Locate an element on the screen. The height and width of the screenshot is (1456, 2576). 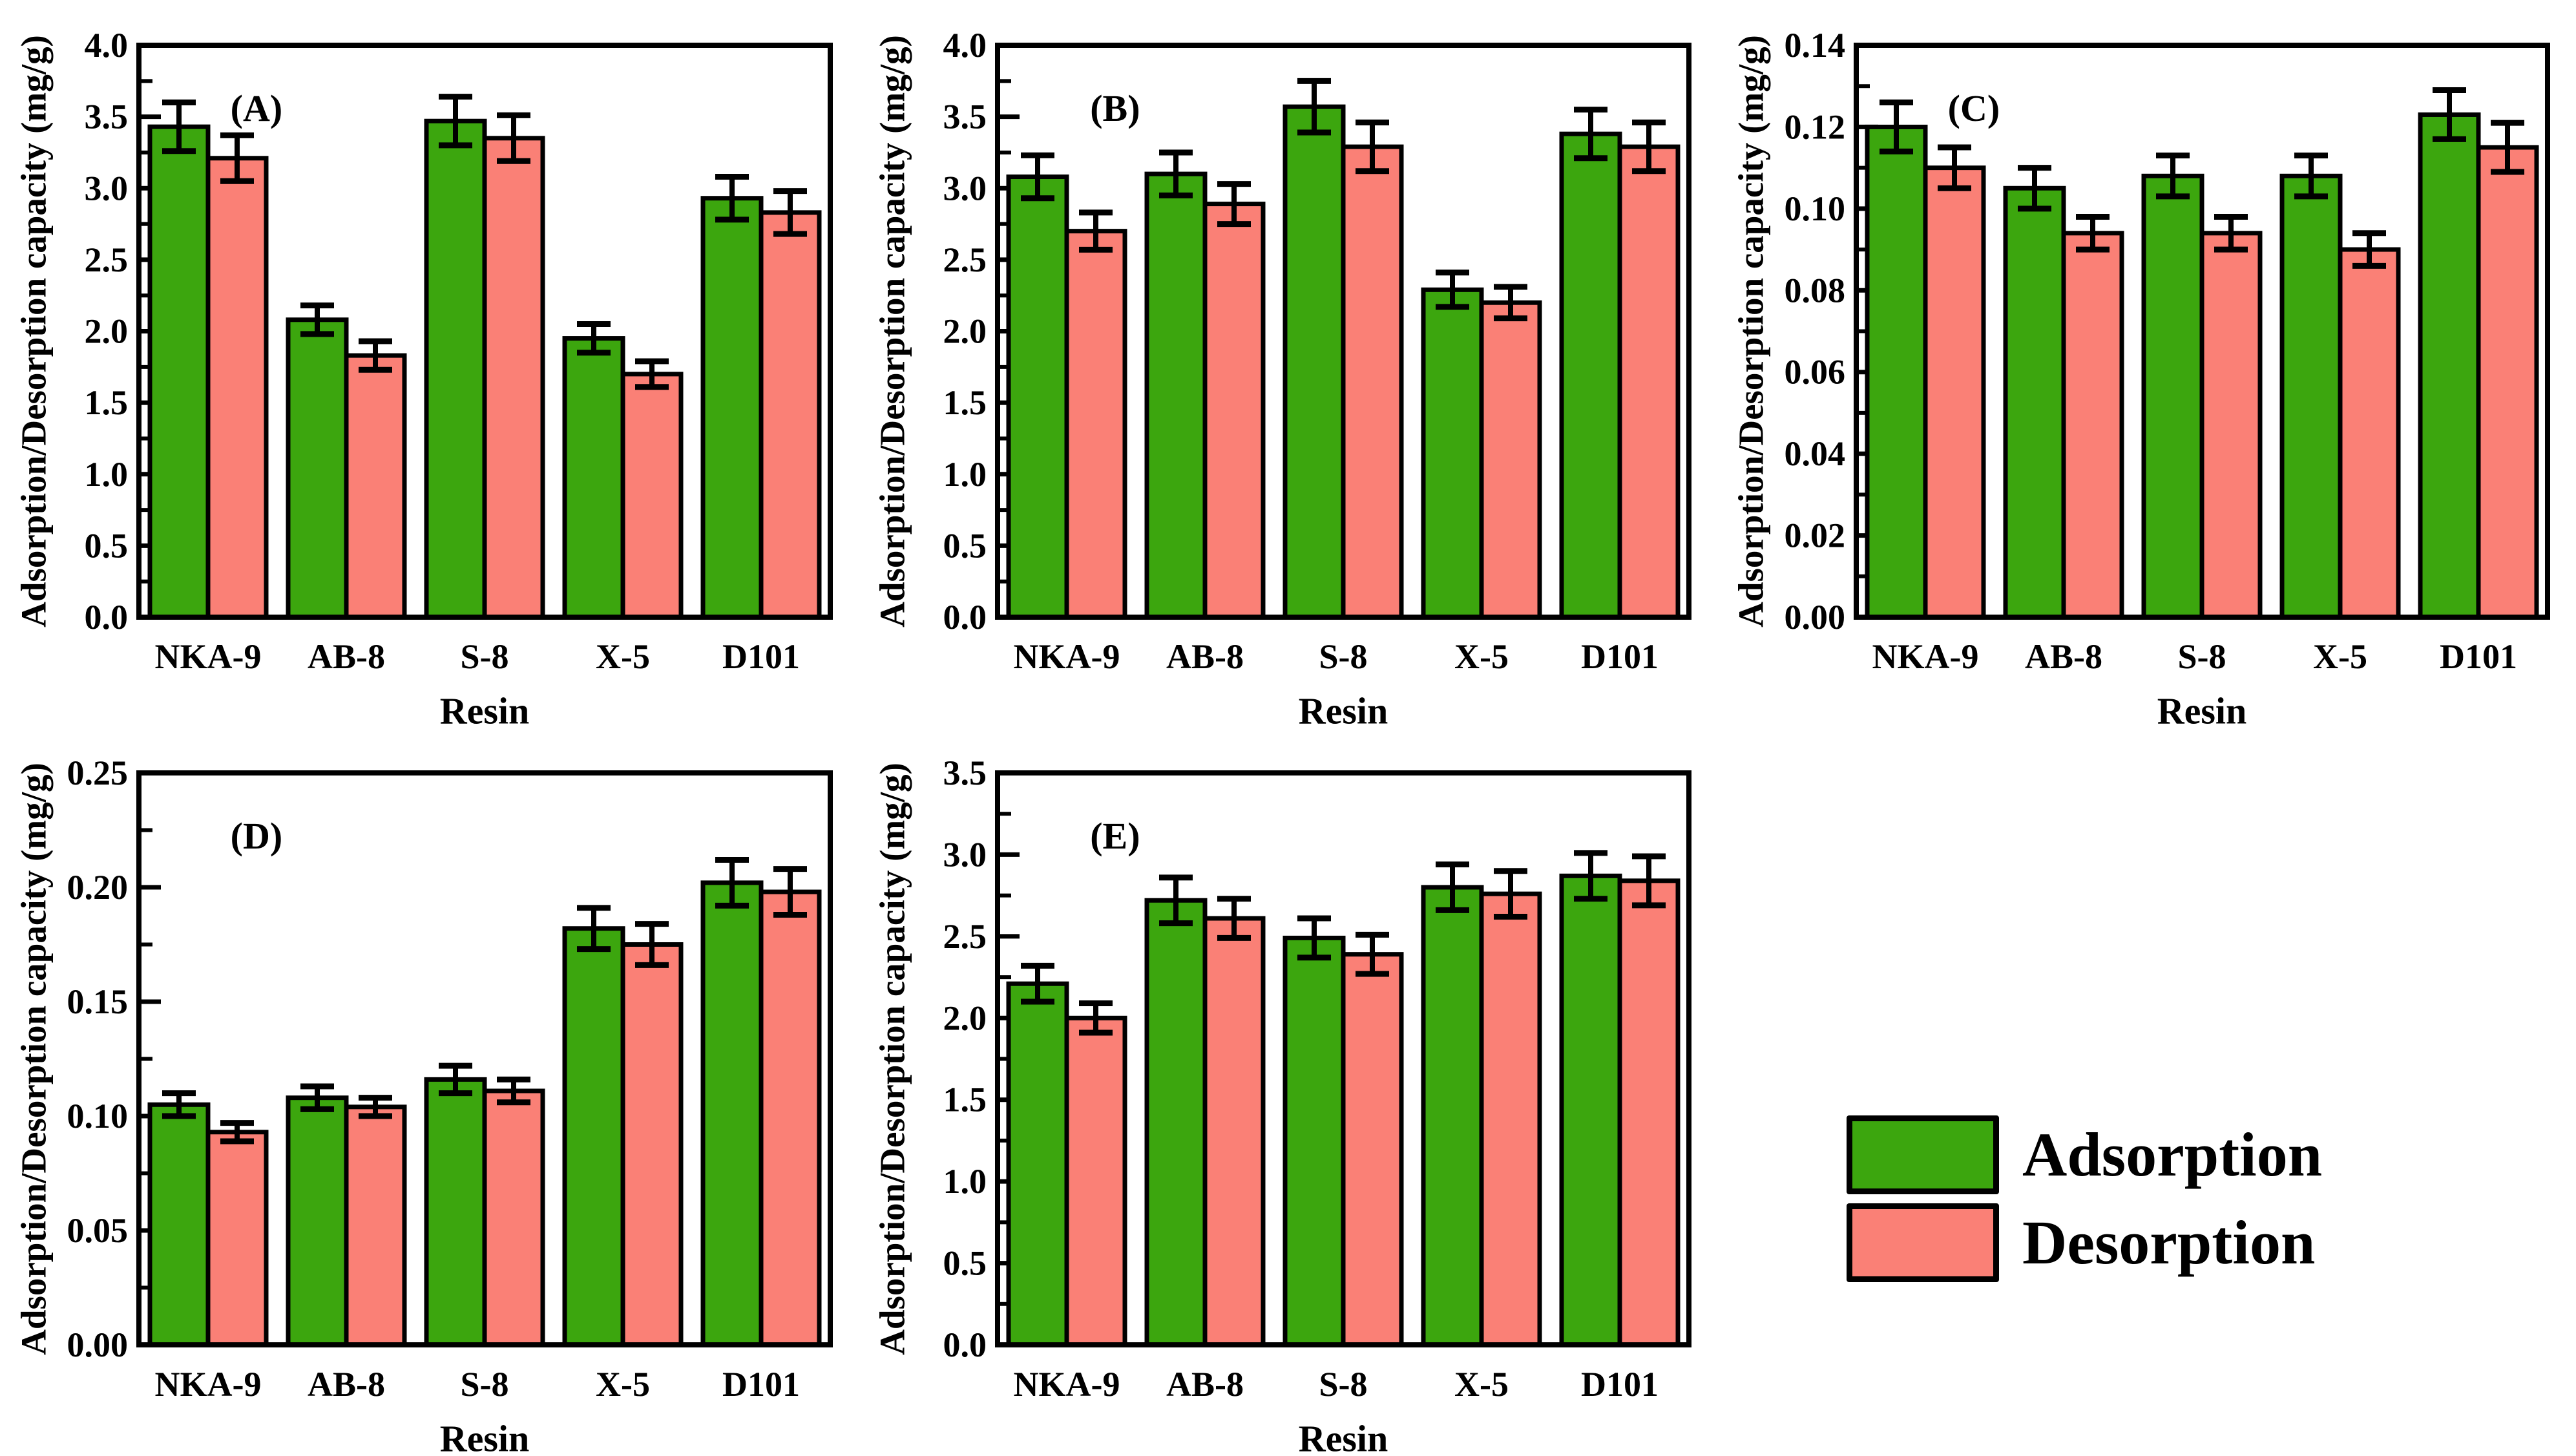
y-tick-label: 0.02 is located at coordinates (1815, 535).